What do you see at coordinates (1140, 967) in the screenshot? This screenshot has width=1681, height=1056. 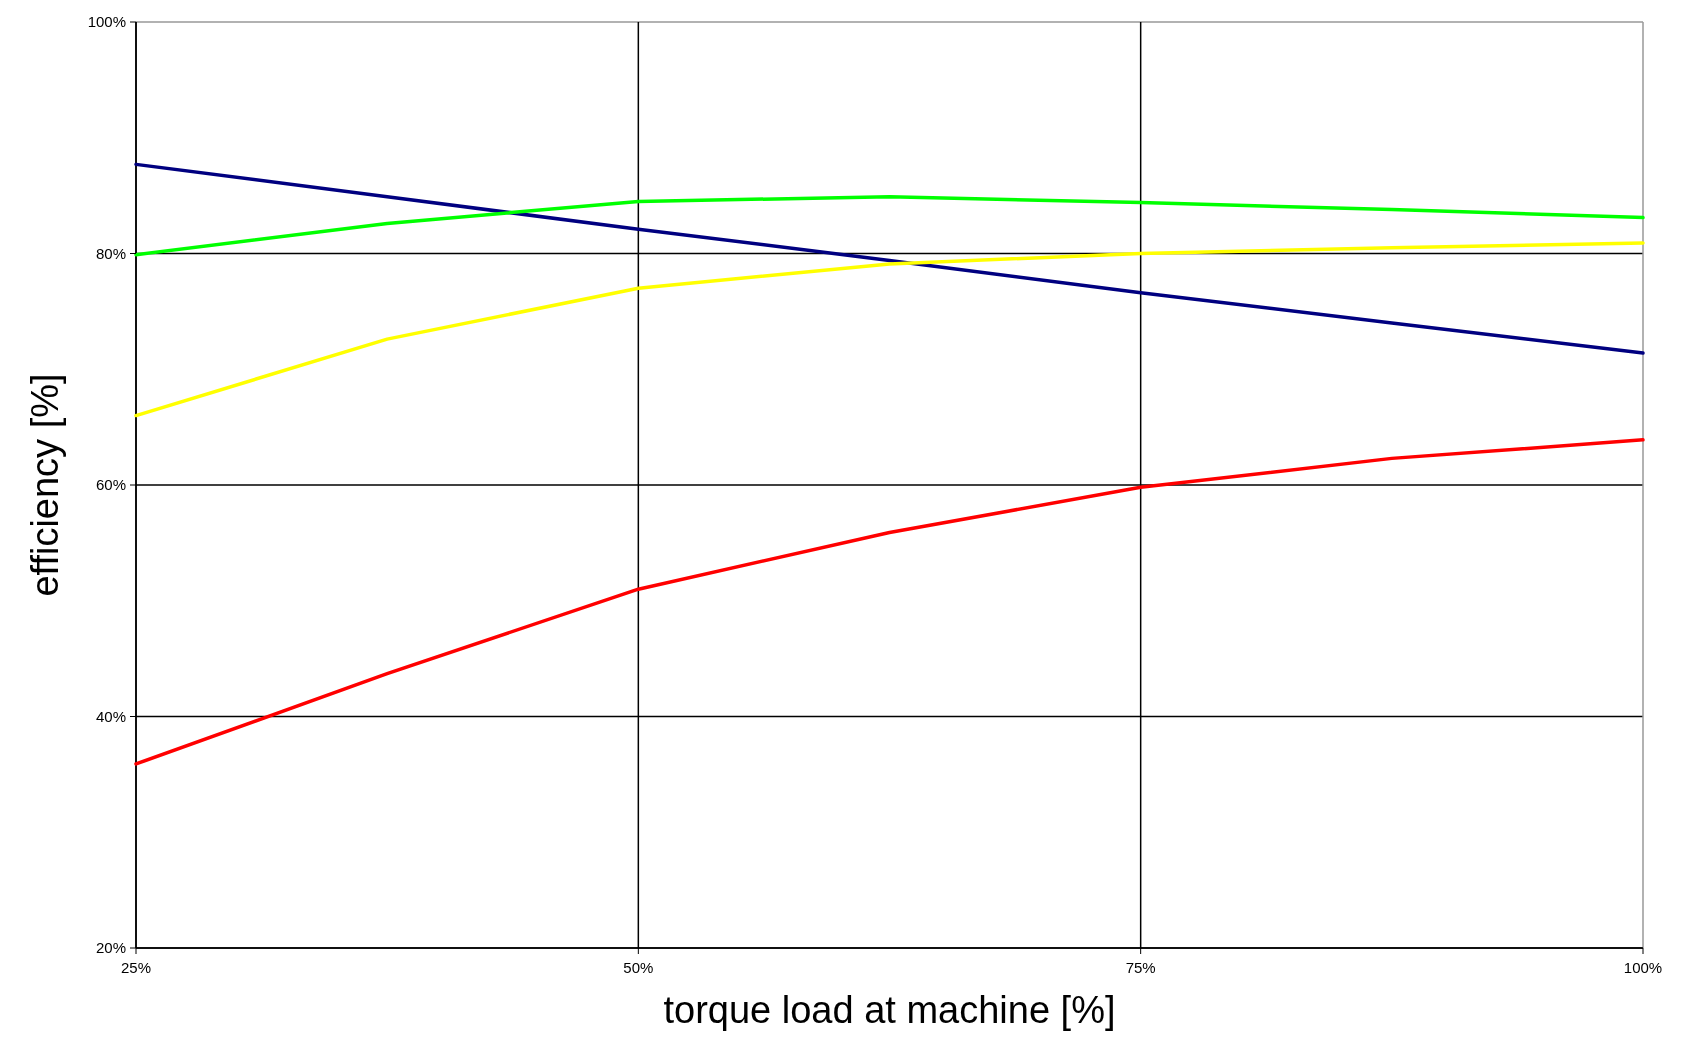 I see `x-tick-label: 75%` at bounding box center [1140, 967].